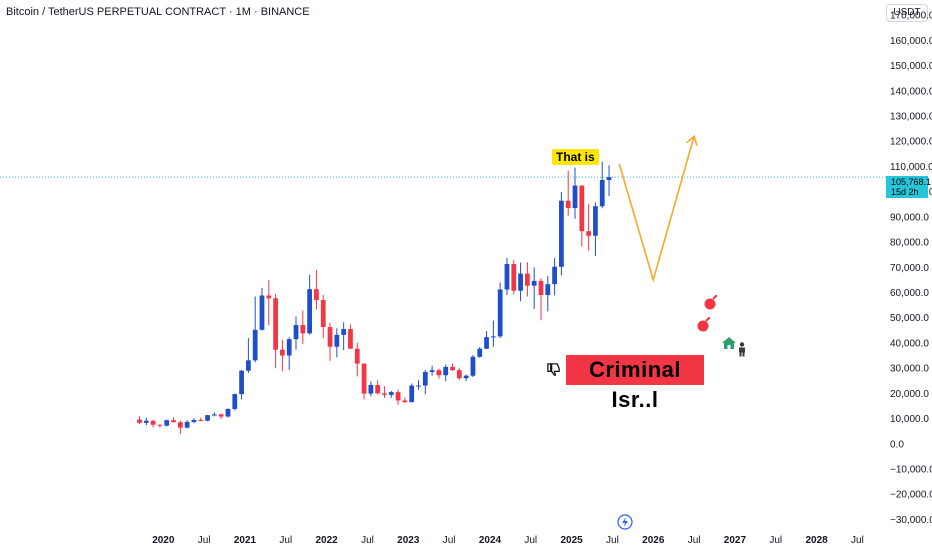  Describe the element at coordinates (245, 540) in the screenshot. I see `x-tick-label: 2021` at that location.